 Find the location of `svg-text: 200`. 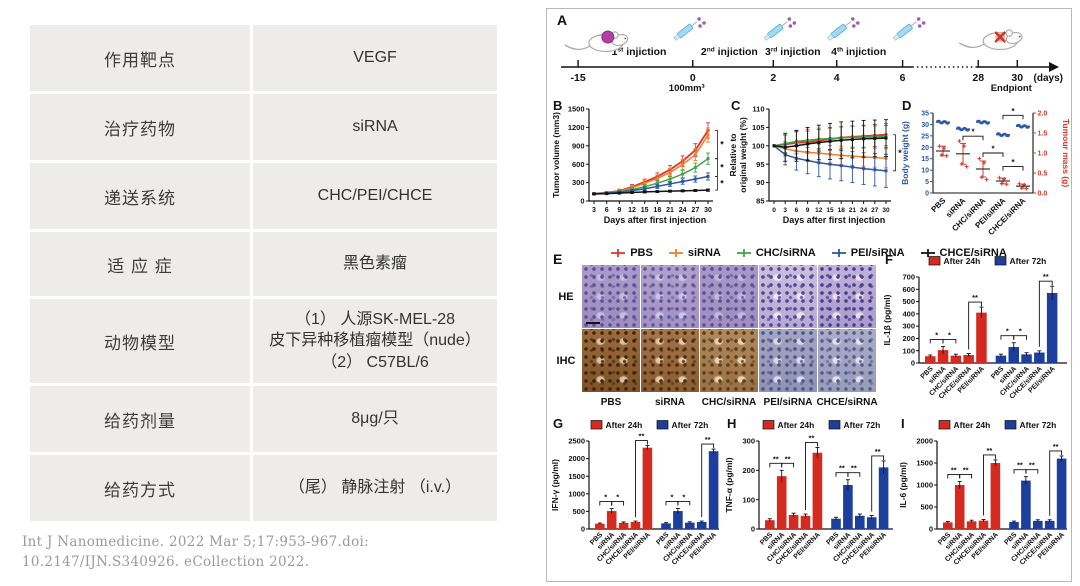

svg-text: 200 is located at coordinates (908, 338).